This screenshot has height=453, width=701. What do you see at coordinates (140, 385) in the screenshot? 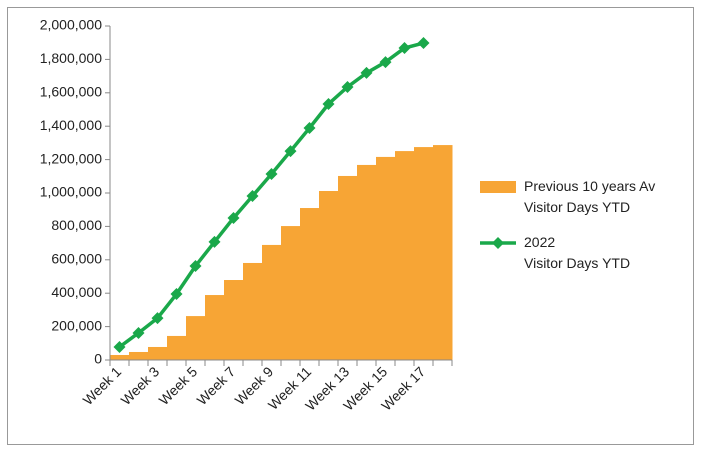
I see `x-tick-label: Week 3` at bounding box center [140, 385].